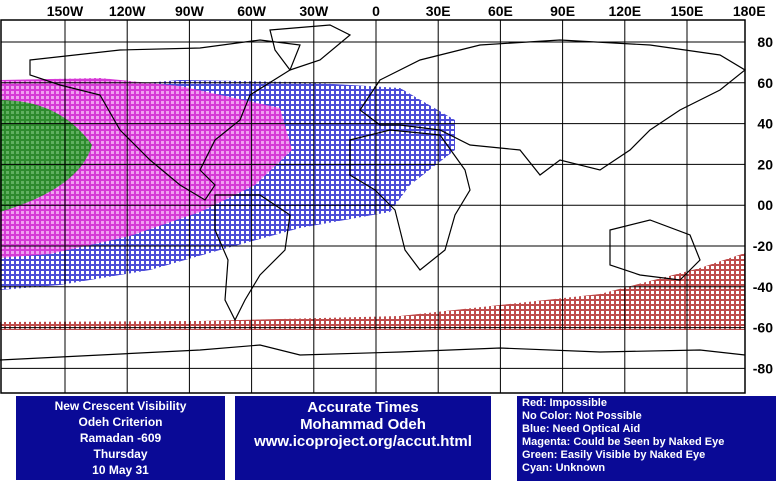 The width and height of the screenshot is (776, 481). What do you see at coordinates (127, 11) in the screenshot?
I see `longitude-label: 120W` at bounding box center [127, 11].